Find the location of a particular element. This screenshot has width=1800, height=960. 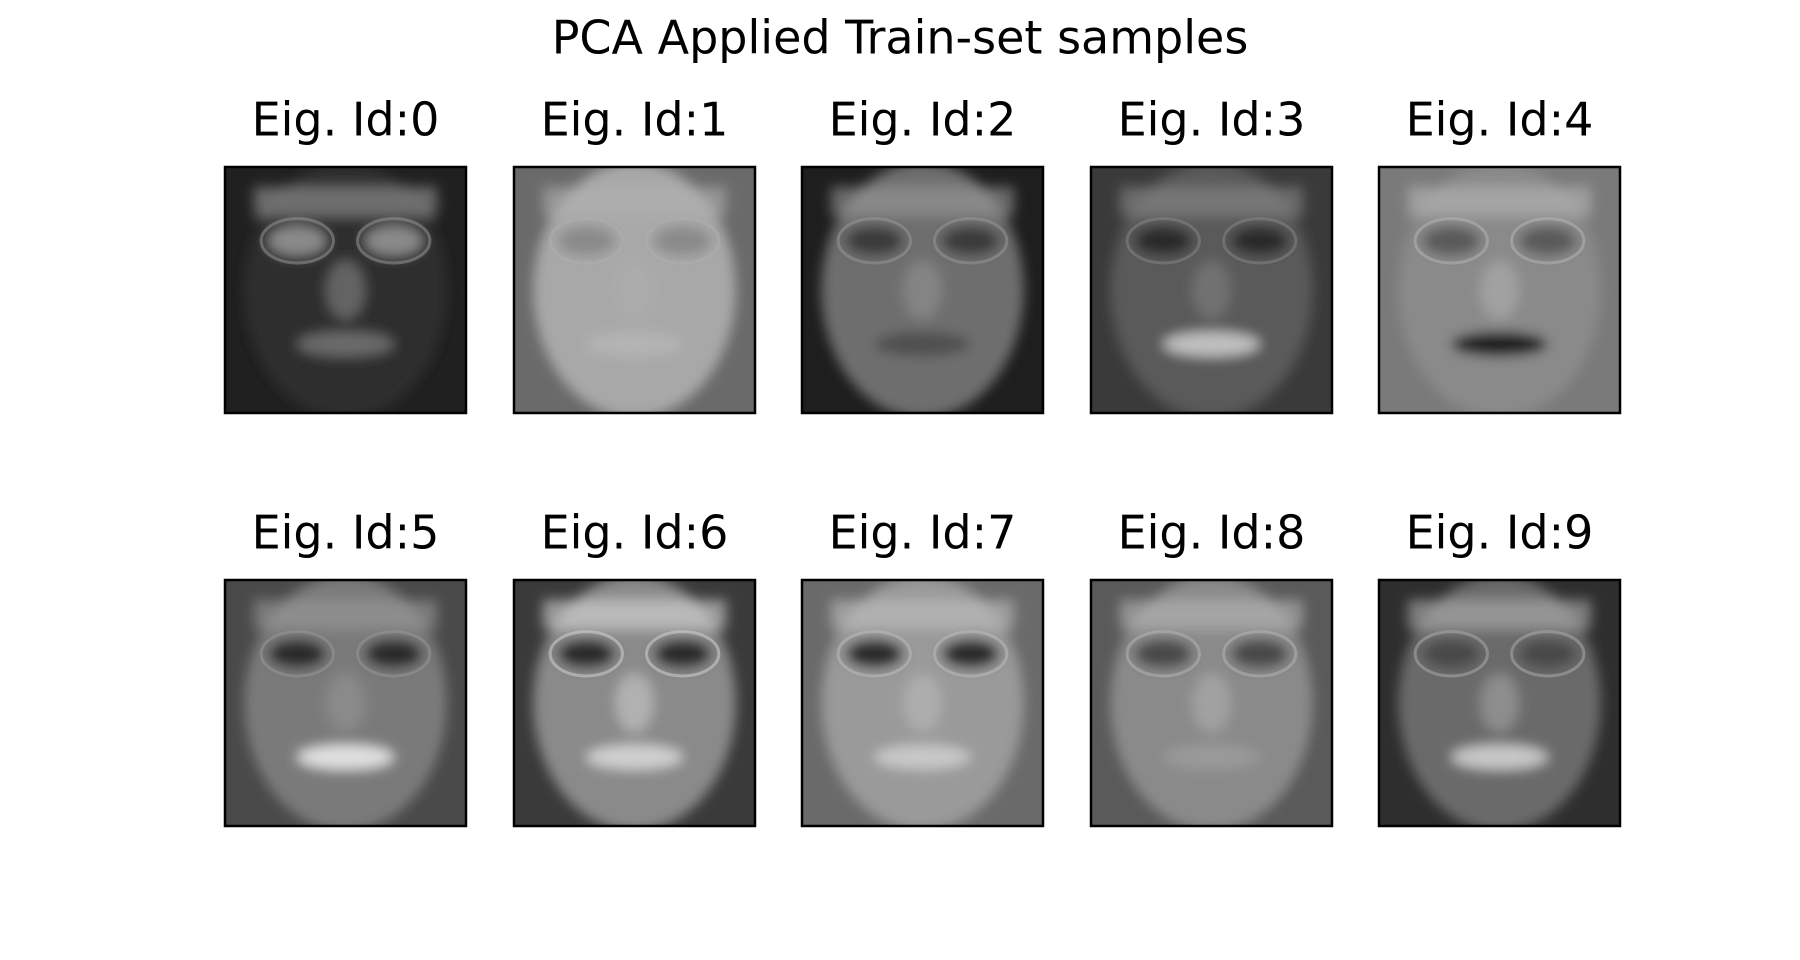

panel-label: Eig. Id:3 is located at coordinates (1212, 120).